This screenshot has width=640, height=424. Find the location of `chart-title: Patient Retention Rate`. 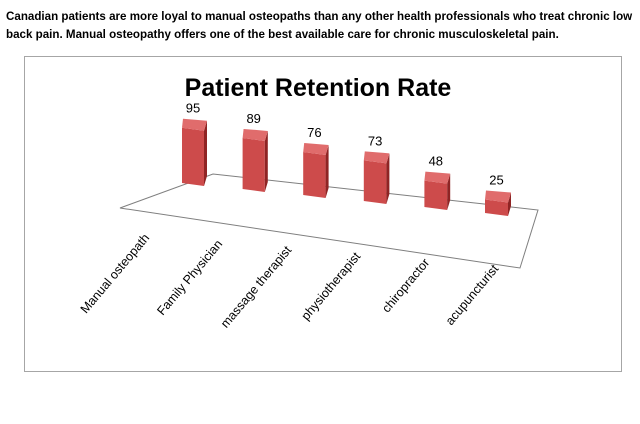

chart-title: Patient Retention Rate is located at coordinates (318, 88).